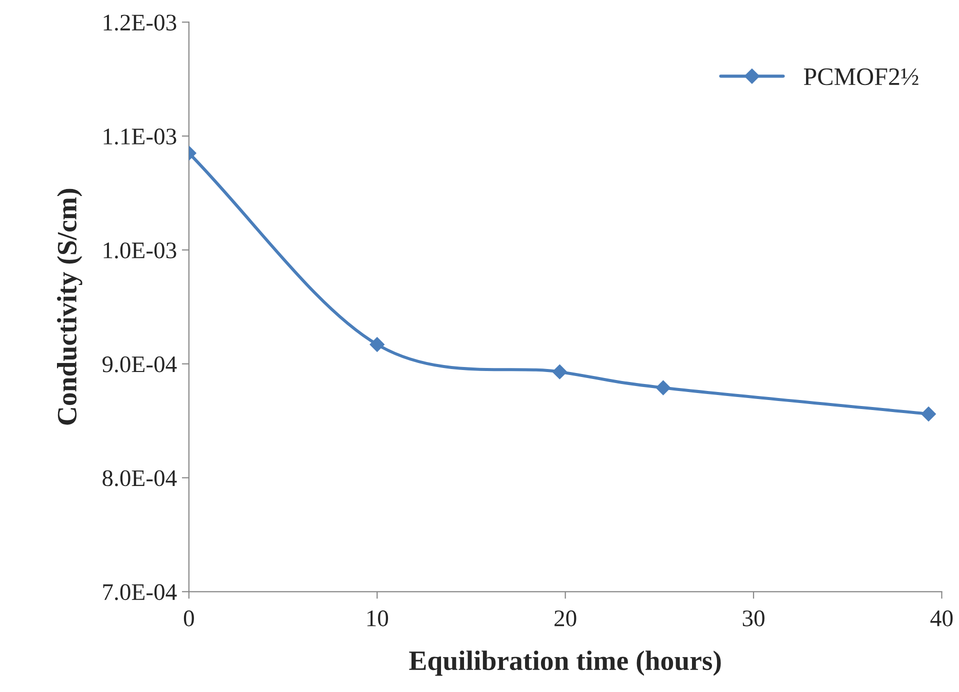 The image size is (959, 692). I want to click on x-tick-label: 30, so click(753, 618).